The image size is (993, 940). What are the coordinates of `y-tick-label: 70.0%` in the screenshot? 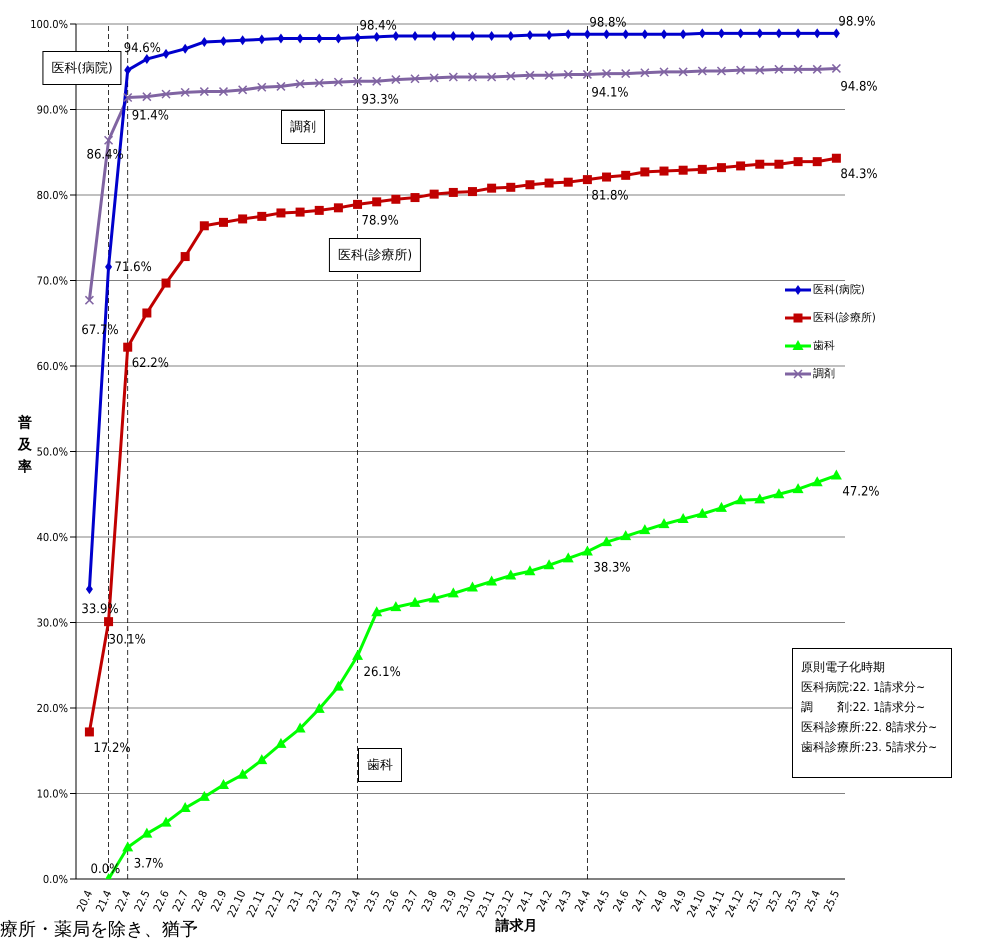 It's located at (52, 281).